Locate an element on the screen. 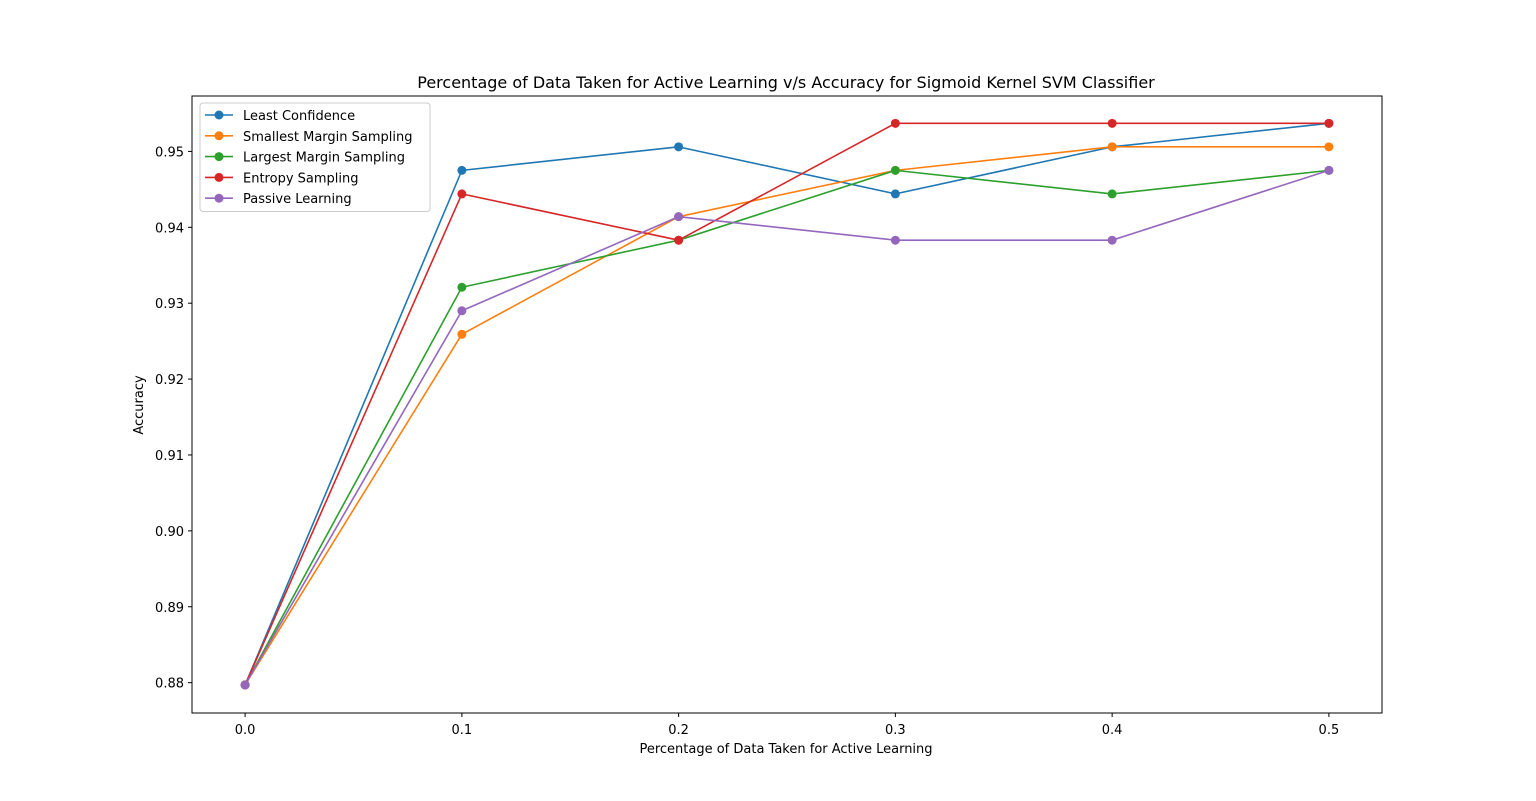 Image resolution: width=1536 pixels, height=801 pixels. legend-item: Least Confidence is located at coordinates (280, 116).